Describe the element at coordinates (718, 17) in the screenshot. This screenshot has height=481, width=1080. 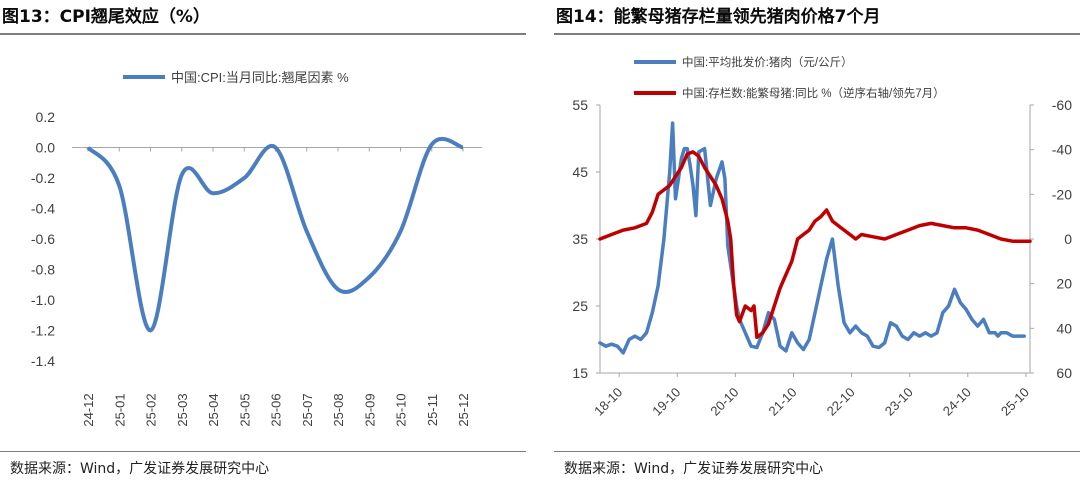
I see `figure-14-title: 图14：能繁母猪存栏量领先猪肉价格7个月` at that location.